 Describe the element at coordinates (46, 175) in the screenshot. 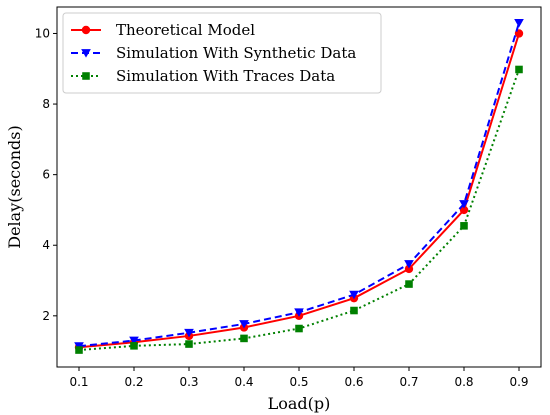

I see `y-tick-label: 6` at that location.